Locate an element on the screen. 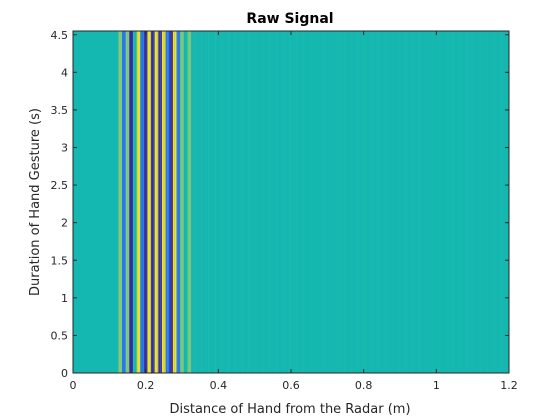 Image resolution: width=560 pixels, height=420 pixels. y-tick-label-6: 3 is located at coordinates (64, 148).